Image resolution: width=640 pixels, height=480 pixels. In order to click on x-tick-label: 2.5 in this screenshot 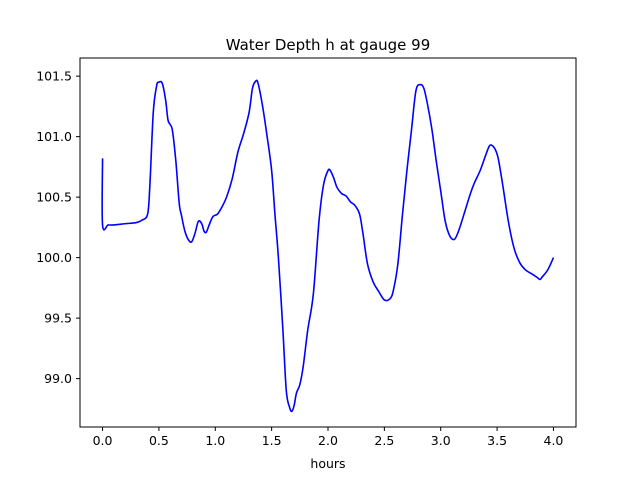, I will do `click(384, 440)`.